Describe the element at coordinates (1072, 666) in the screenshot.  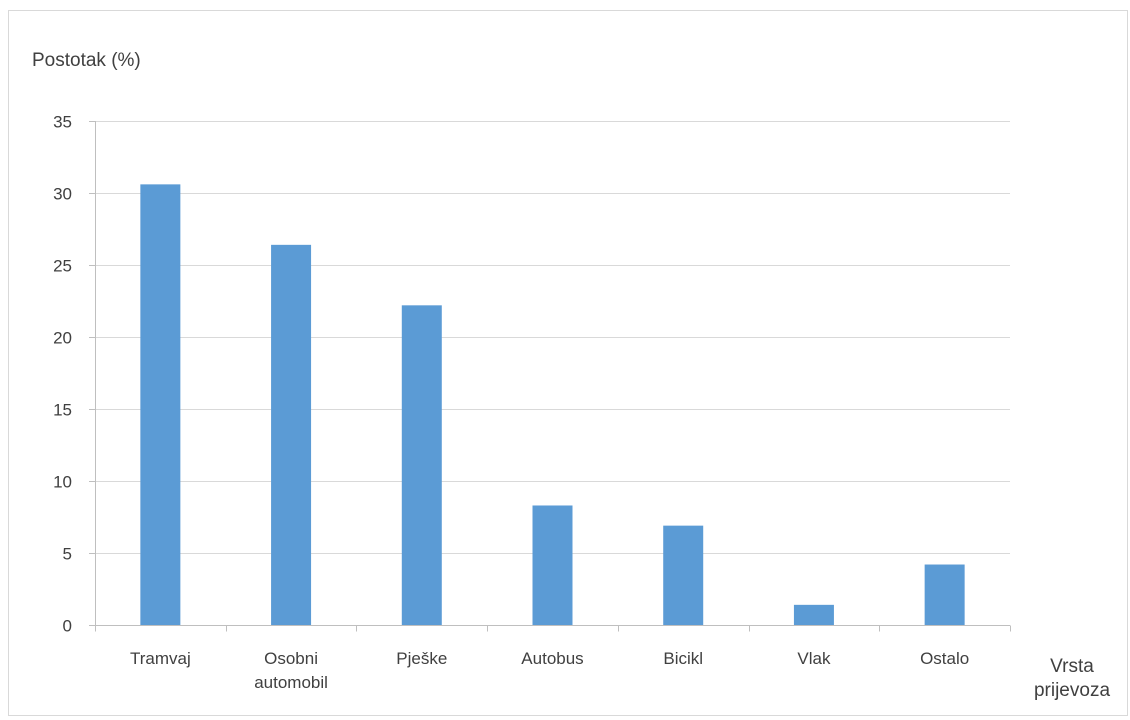
I see `x-axis-title-line: Vrsta` at that location.